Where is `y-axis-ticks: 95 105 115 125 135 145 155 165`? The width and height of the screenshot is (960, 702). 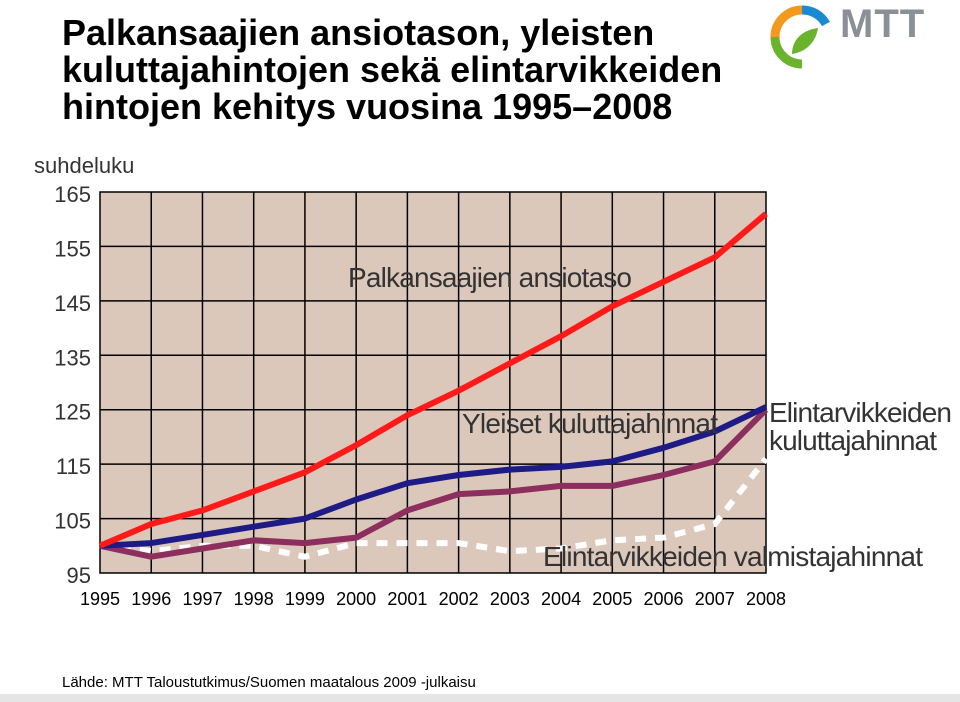
y-axis-ticks: 95 105 115 125 135 145 155 165 is located at coordinates (72, 385).